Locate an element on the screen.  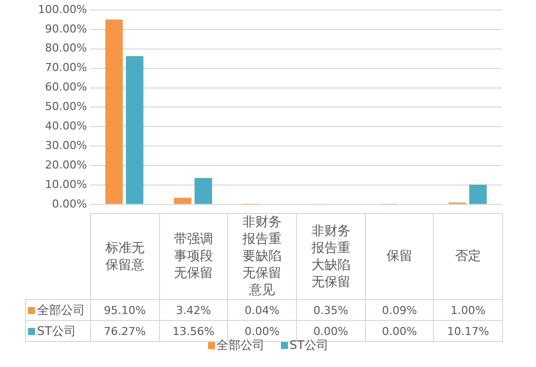
x-tick-label: 标准无保留意 is located at coordinates (125, 257).